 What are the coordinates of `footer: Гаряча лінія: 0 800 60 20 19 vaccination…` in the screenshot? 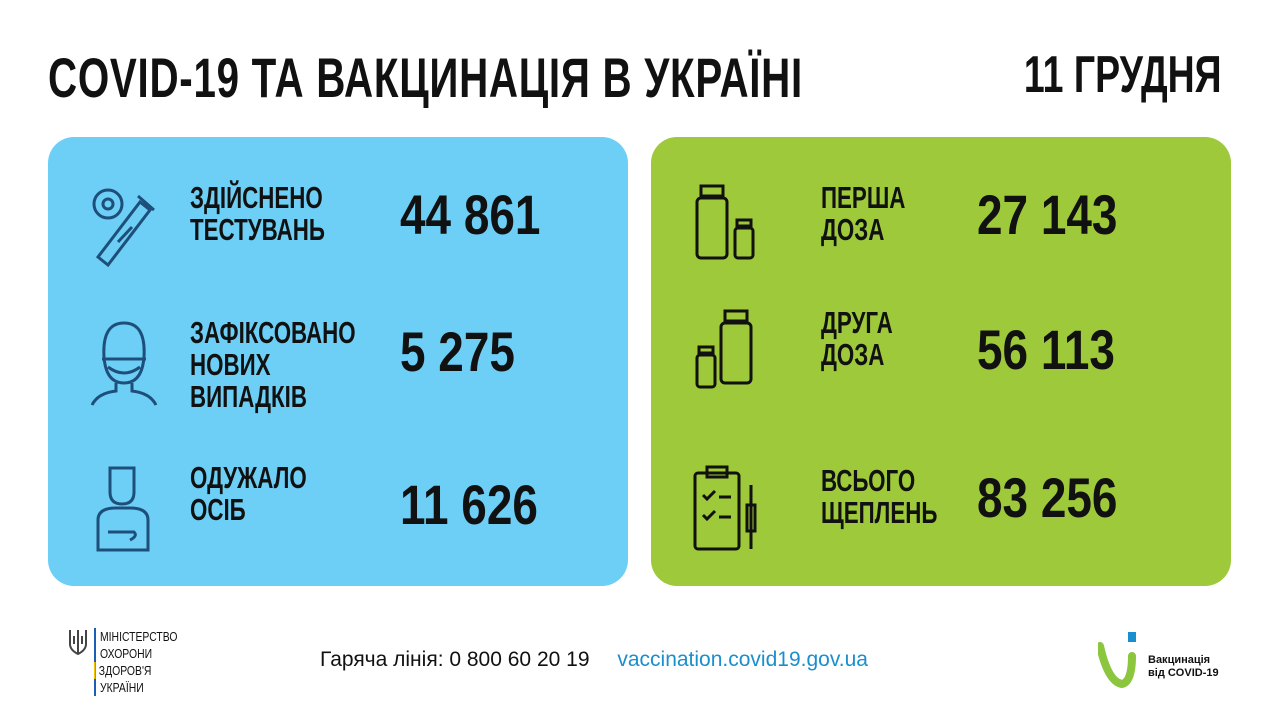 It's located at (594, 660).